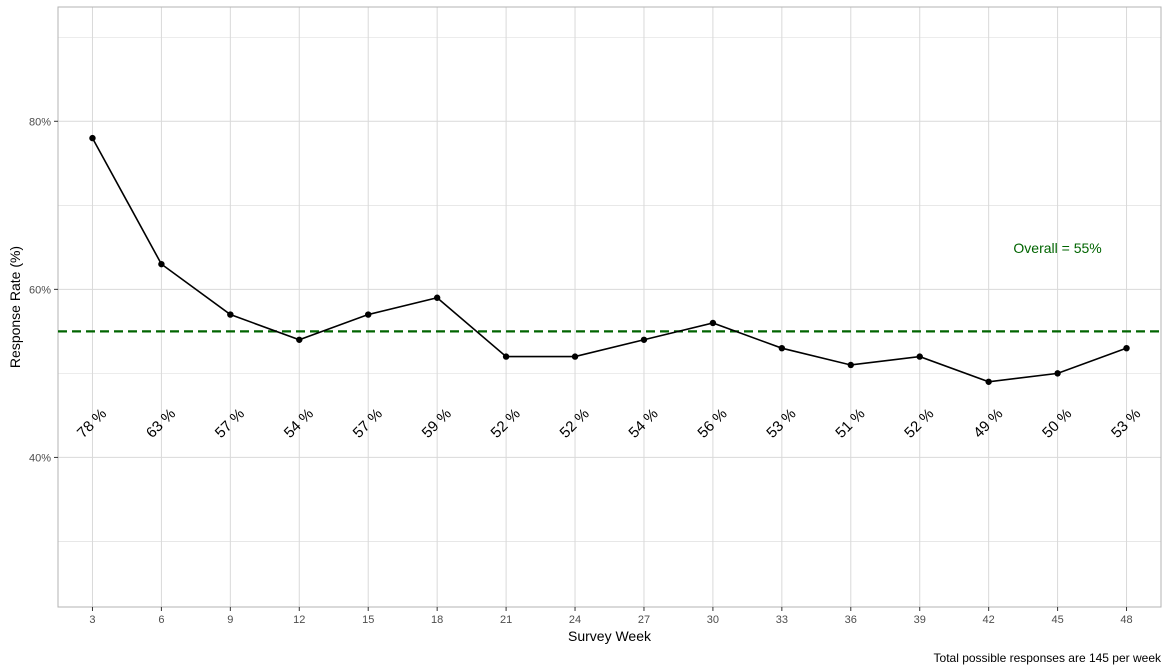 The image size is (1169, 671). I want to click on x-tick-label: 42, so click(989, 620).